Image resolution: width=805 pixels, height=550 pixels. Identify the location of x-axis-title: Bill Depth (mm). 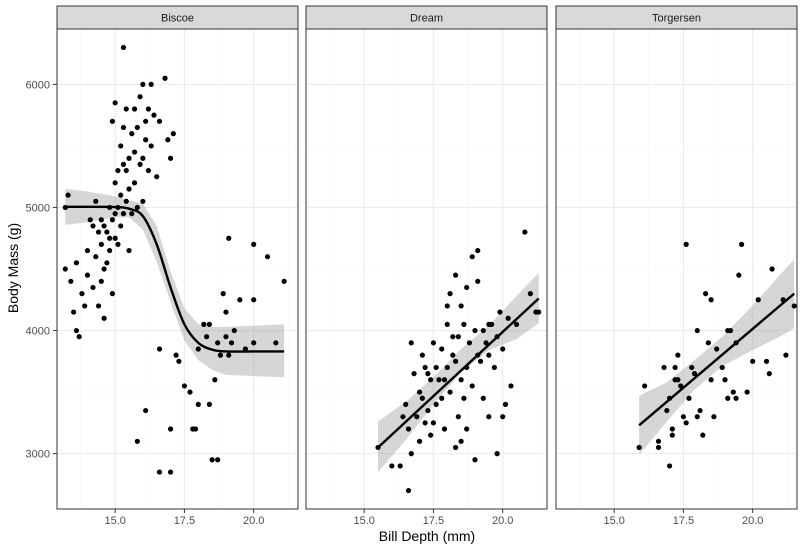
(427, 536).